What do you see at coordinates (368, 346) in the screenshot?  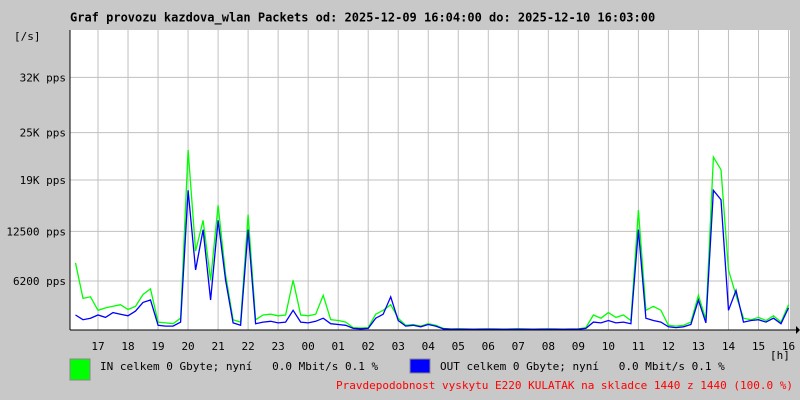 I see `x-tick-label: 02` at bounding box center [368, 346].